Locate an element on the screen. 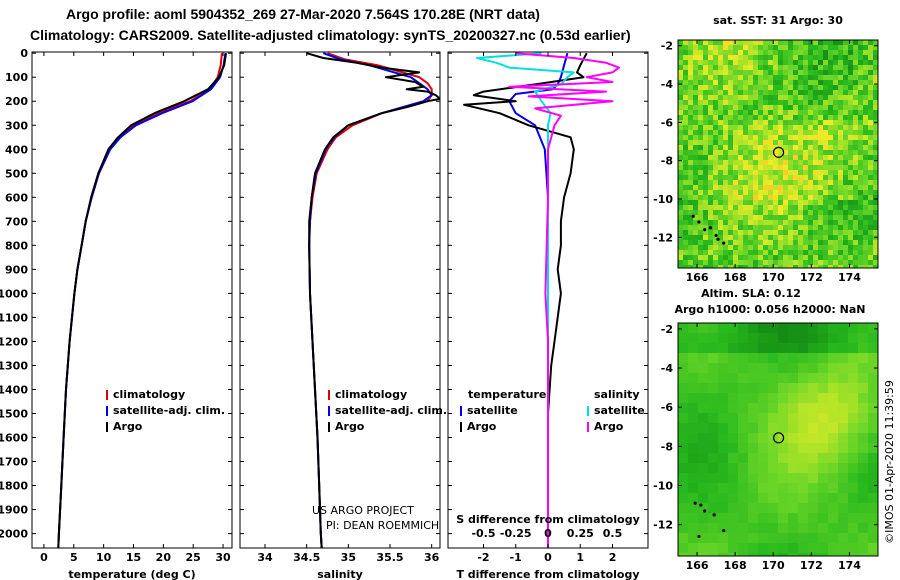 The height and width of the screenshot is (580, 900). x-tick-label: 30 is located at coordinates (223, 557).